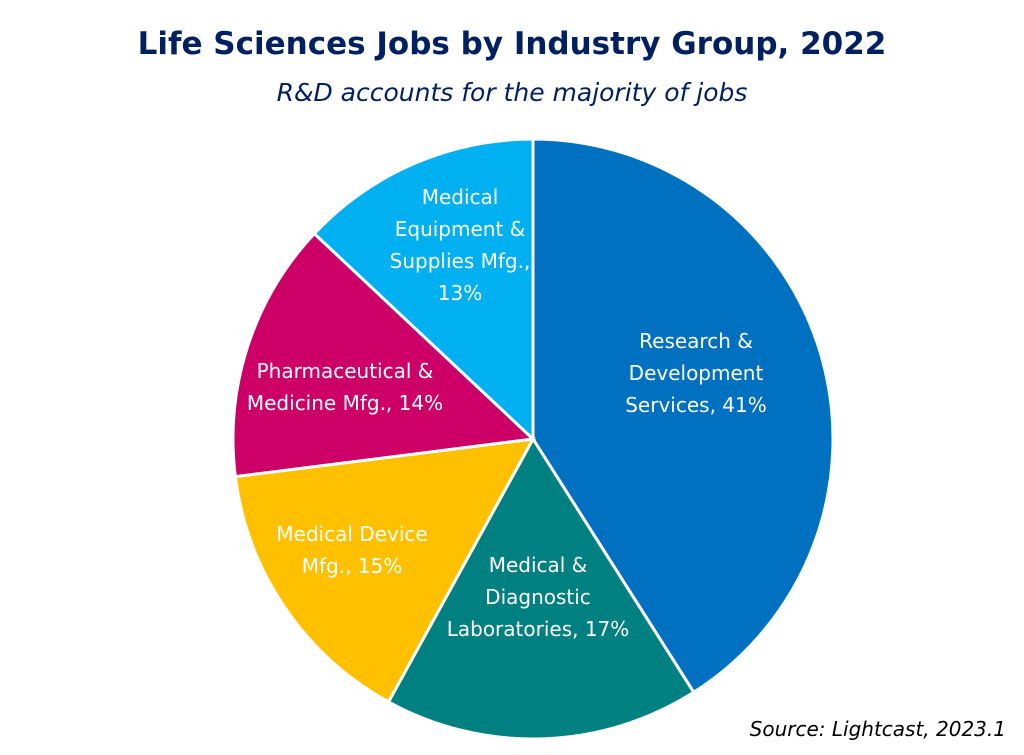 This screenshot has width=1024, height=755. Describe the element at coordinates (352, 550) in the screenshot. I see `slice-label-3: Medical Device Mfg., 15%` at that location.